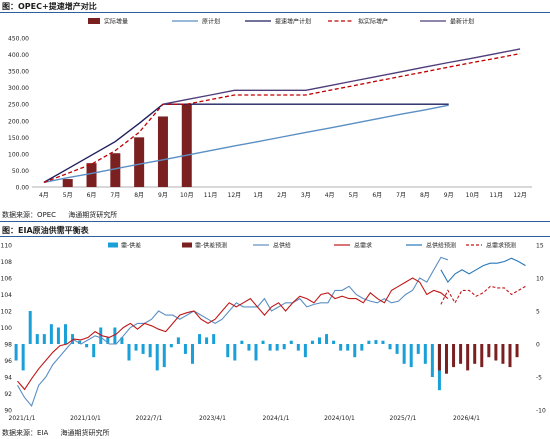 The width and height of the screenshot is (550, 439). What do you see at coordinates (466, 418) in the screenshot?
I see `x-tick-label: 2026/4/1` at bounding box center [466, 418].